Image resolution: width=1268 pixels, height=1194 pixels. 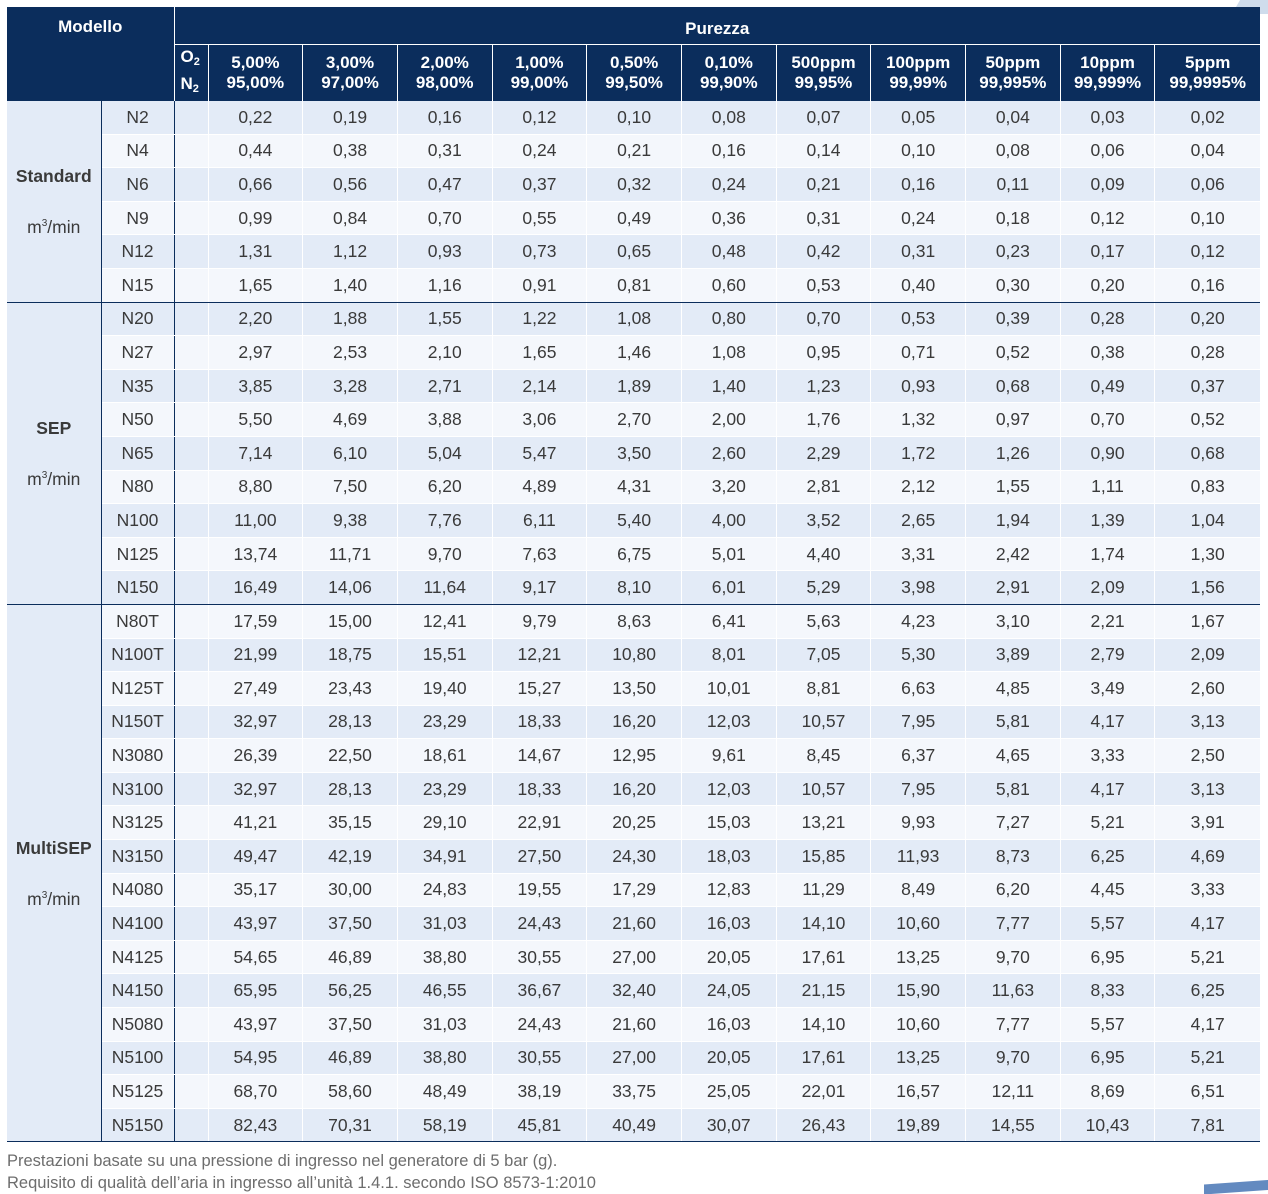 I want to click on value-cell: 38,80, so click(x=445, y=1058).